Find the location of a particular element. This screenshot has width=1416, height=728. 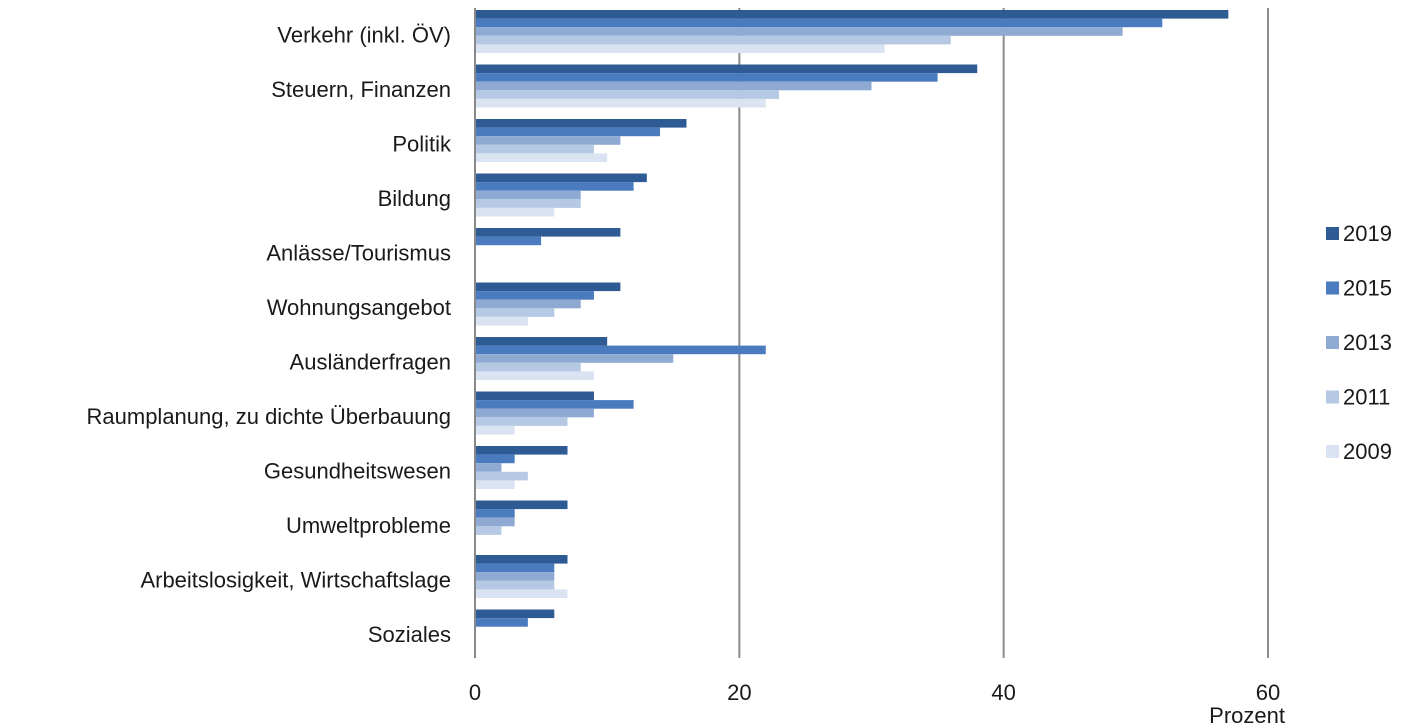

legend: 2019 2015 2013 2011 2009 is located at coordinates (1359, 342).